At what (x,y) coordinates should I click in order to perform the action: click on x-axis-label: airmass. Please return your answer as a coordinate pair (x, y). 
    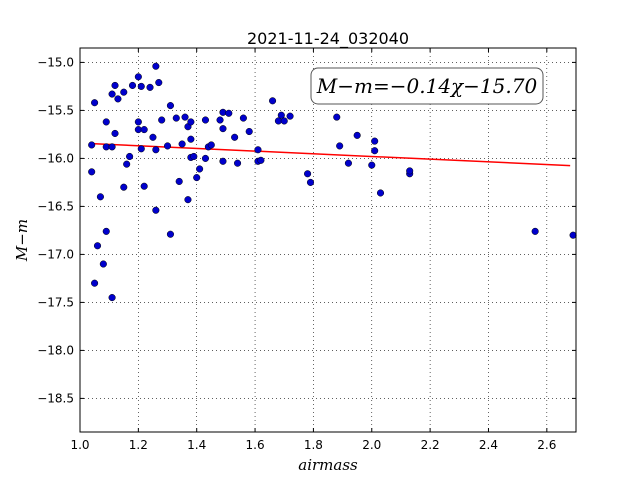
    Looking at the image, I should click on (328, 465).